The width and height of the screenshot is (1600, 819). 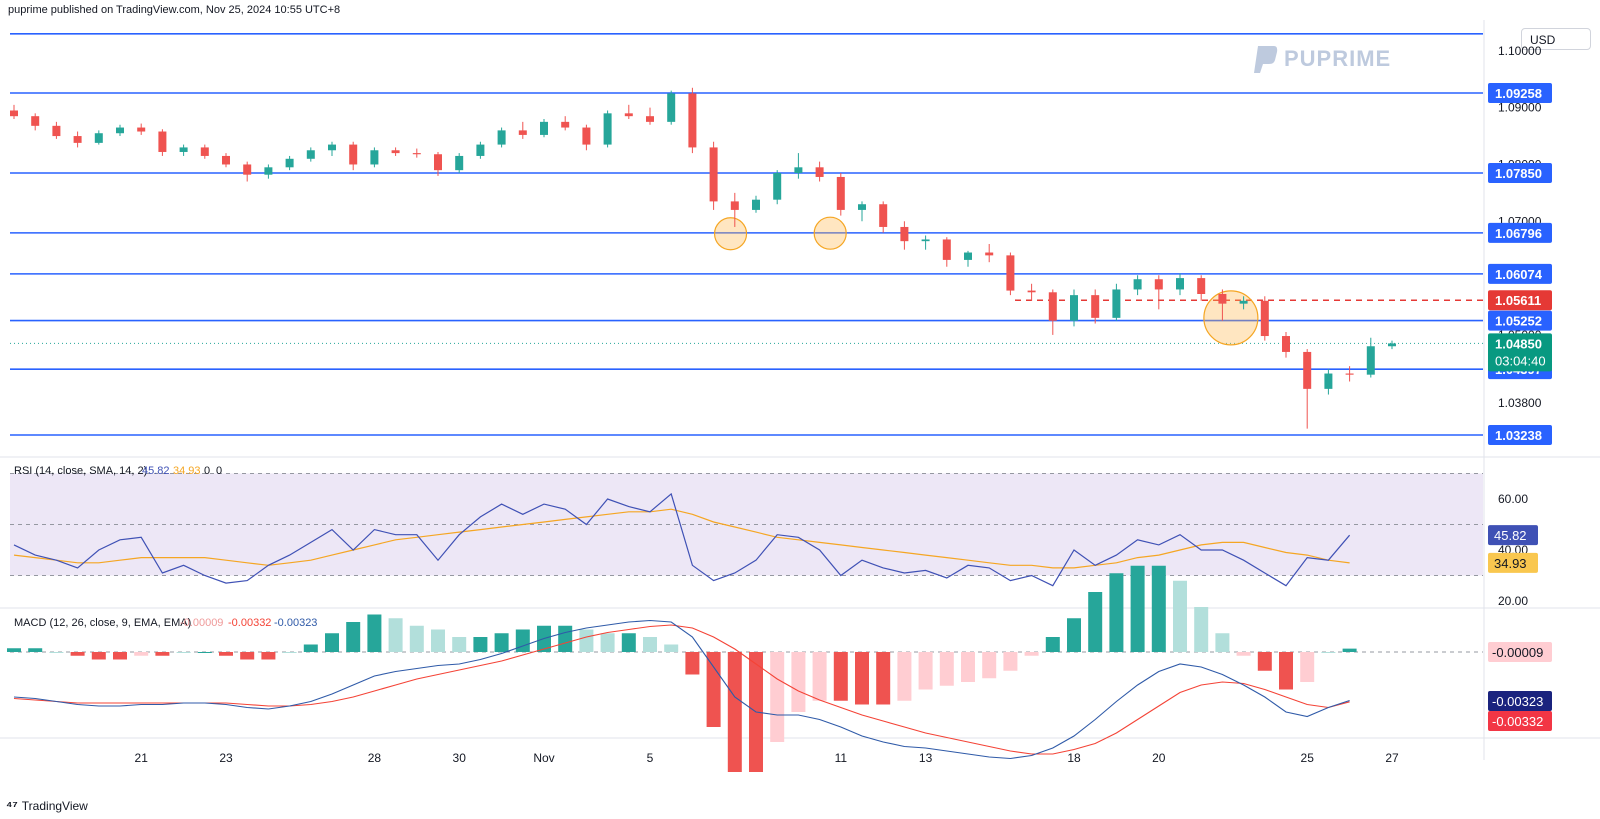 What do you see at coordinates (102, 623) in the screenshot?
I see `macd-title: MACD (12, 26, close, 9, EMA, EMA)` at bounding box center [102, 623].